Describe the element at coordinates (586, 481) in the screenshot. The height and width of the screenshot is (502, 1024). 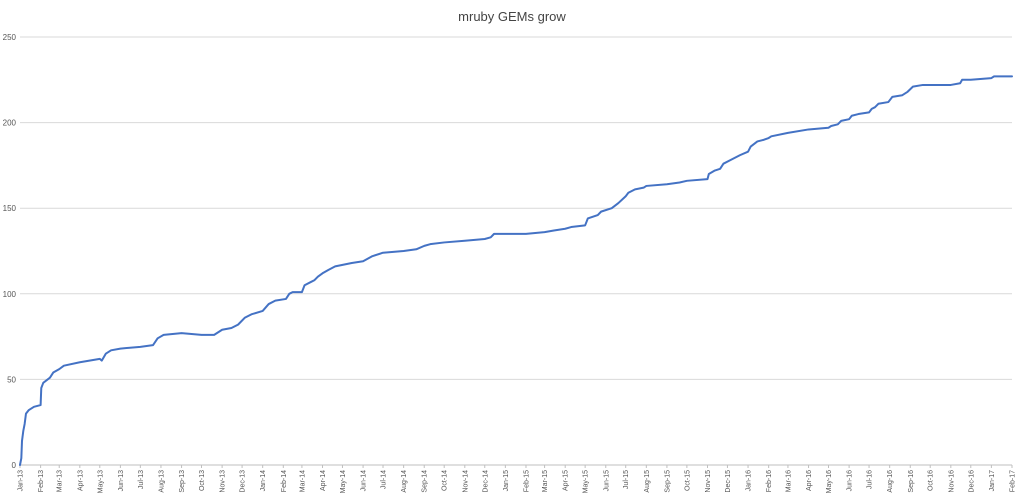
I see `x-tick-label: May-15` at that location.